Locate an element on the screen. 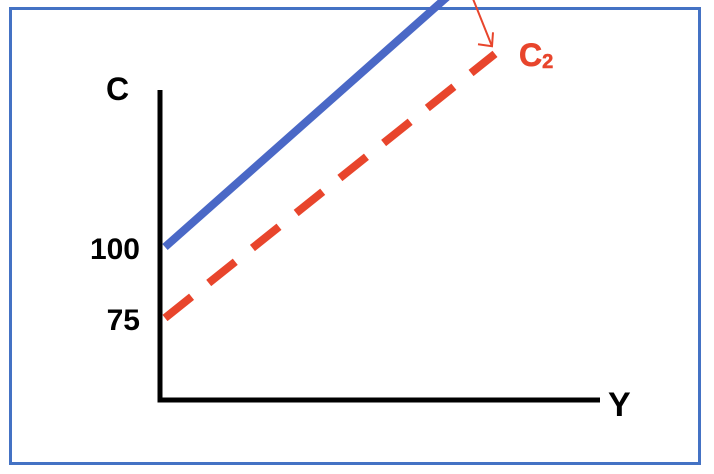 This screenshot has width=714, height=474. series-label-C2: C2 is located at coordinates (536, 55).